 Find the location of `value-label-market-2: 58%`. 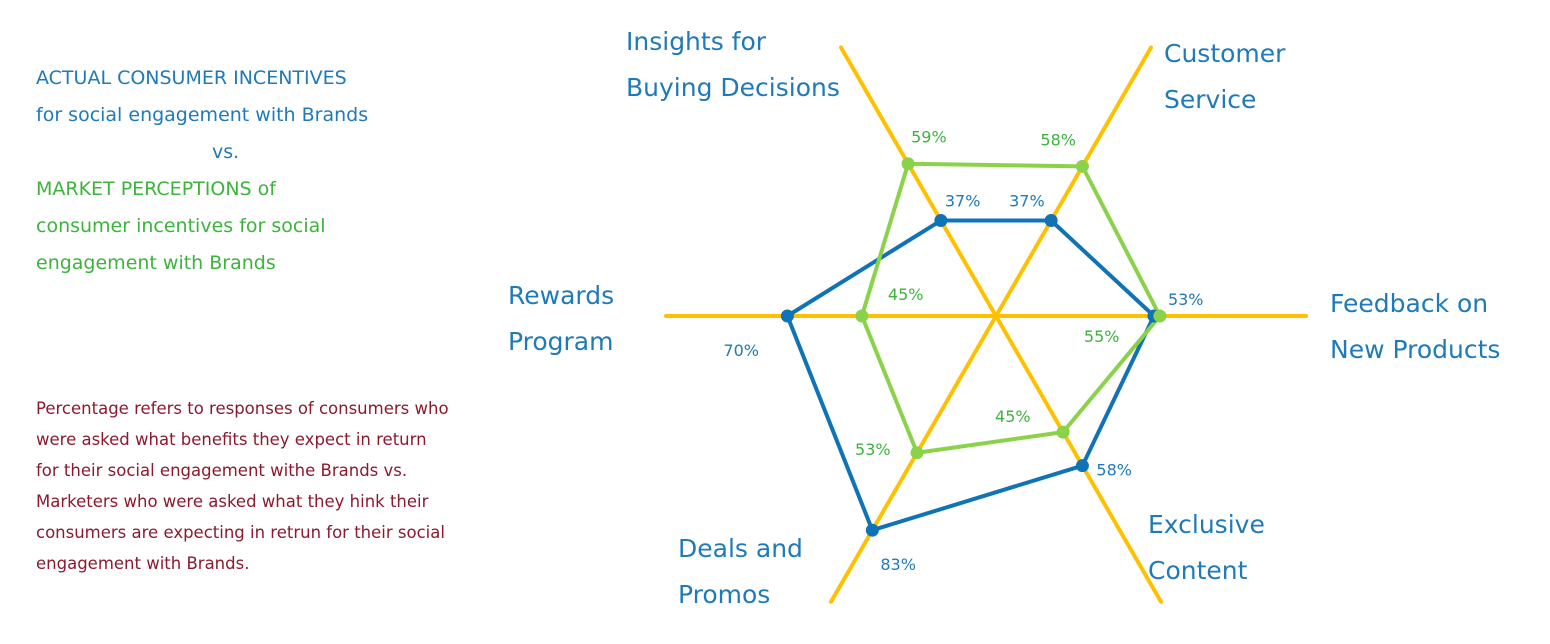

value-label-market-2: 58% is located at coordinates (1058, 139).